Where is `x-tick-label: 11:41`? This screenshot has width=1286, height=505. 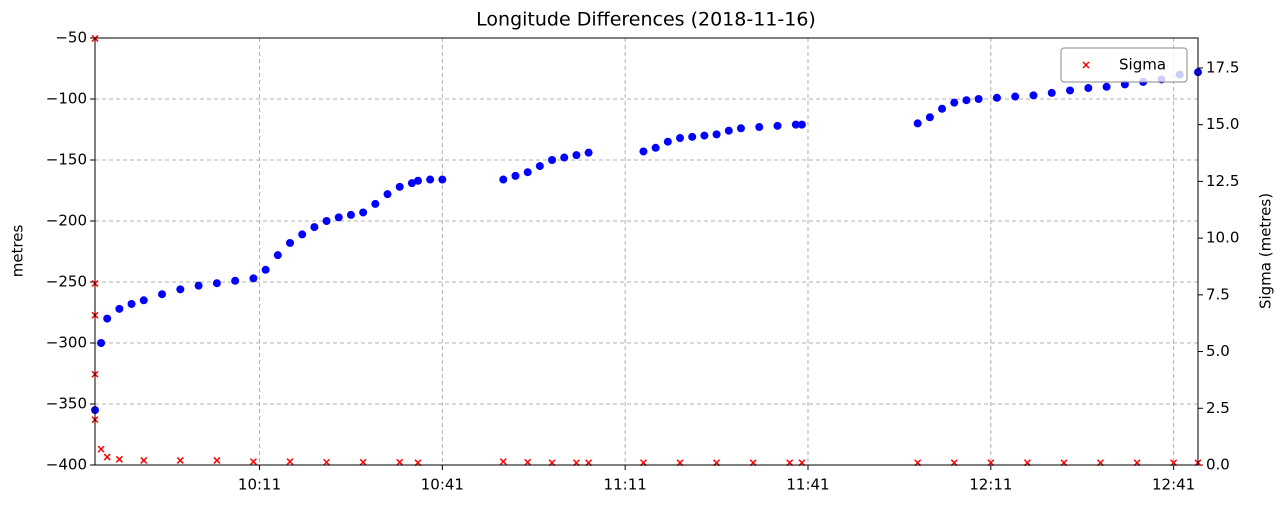 x-tick-label: 11:41 is located at coordinates (807, 485).